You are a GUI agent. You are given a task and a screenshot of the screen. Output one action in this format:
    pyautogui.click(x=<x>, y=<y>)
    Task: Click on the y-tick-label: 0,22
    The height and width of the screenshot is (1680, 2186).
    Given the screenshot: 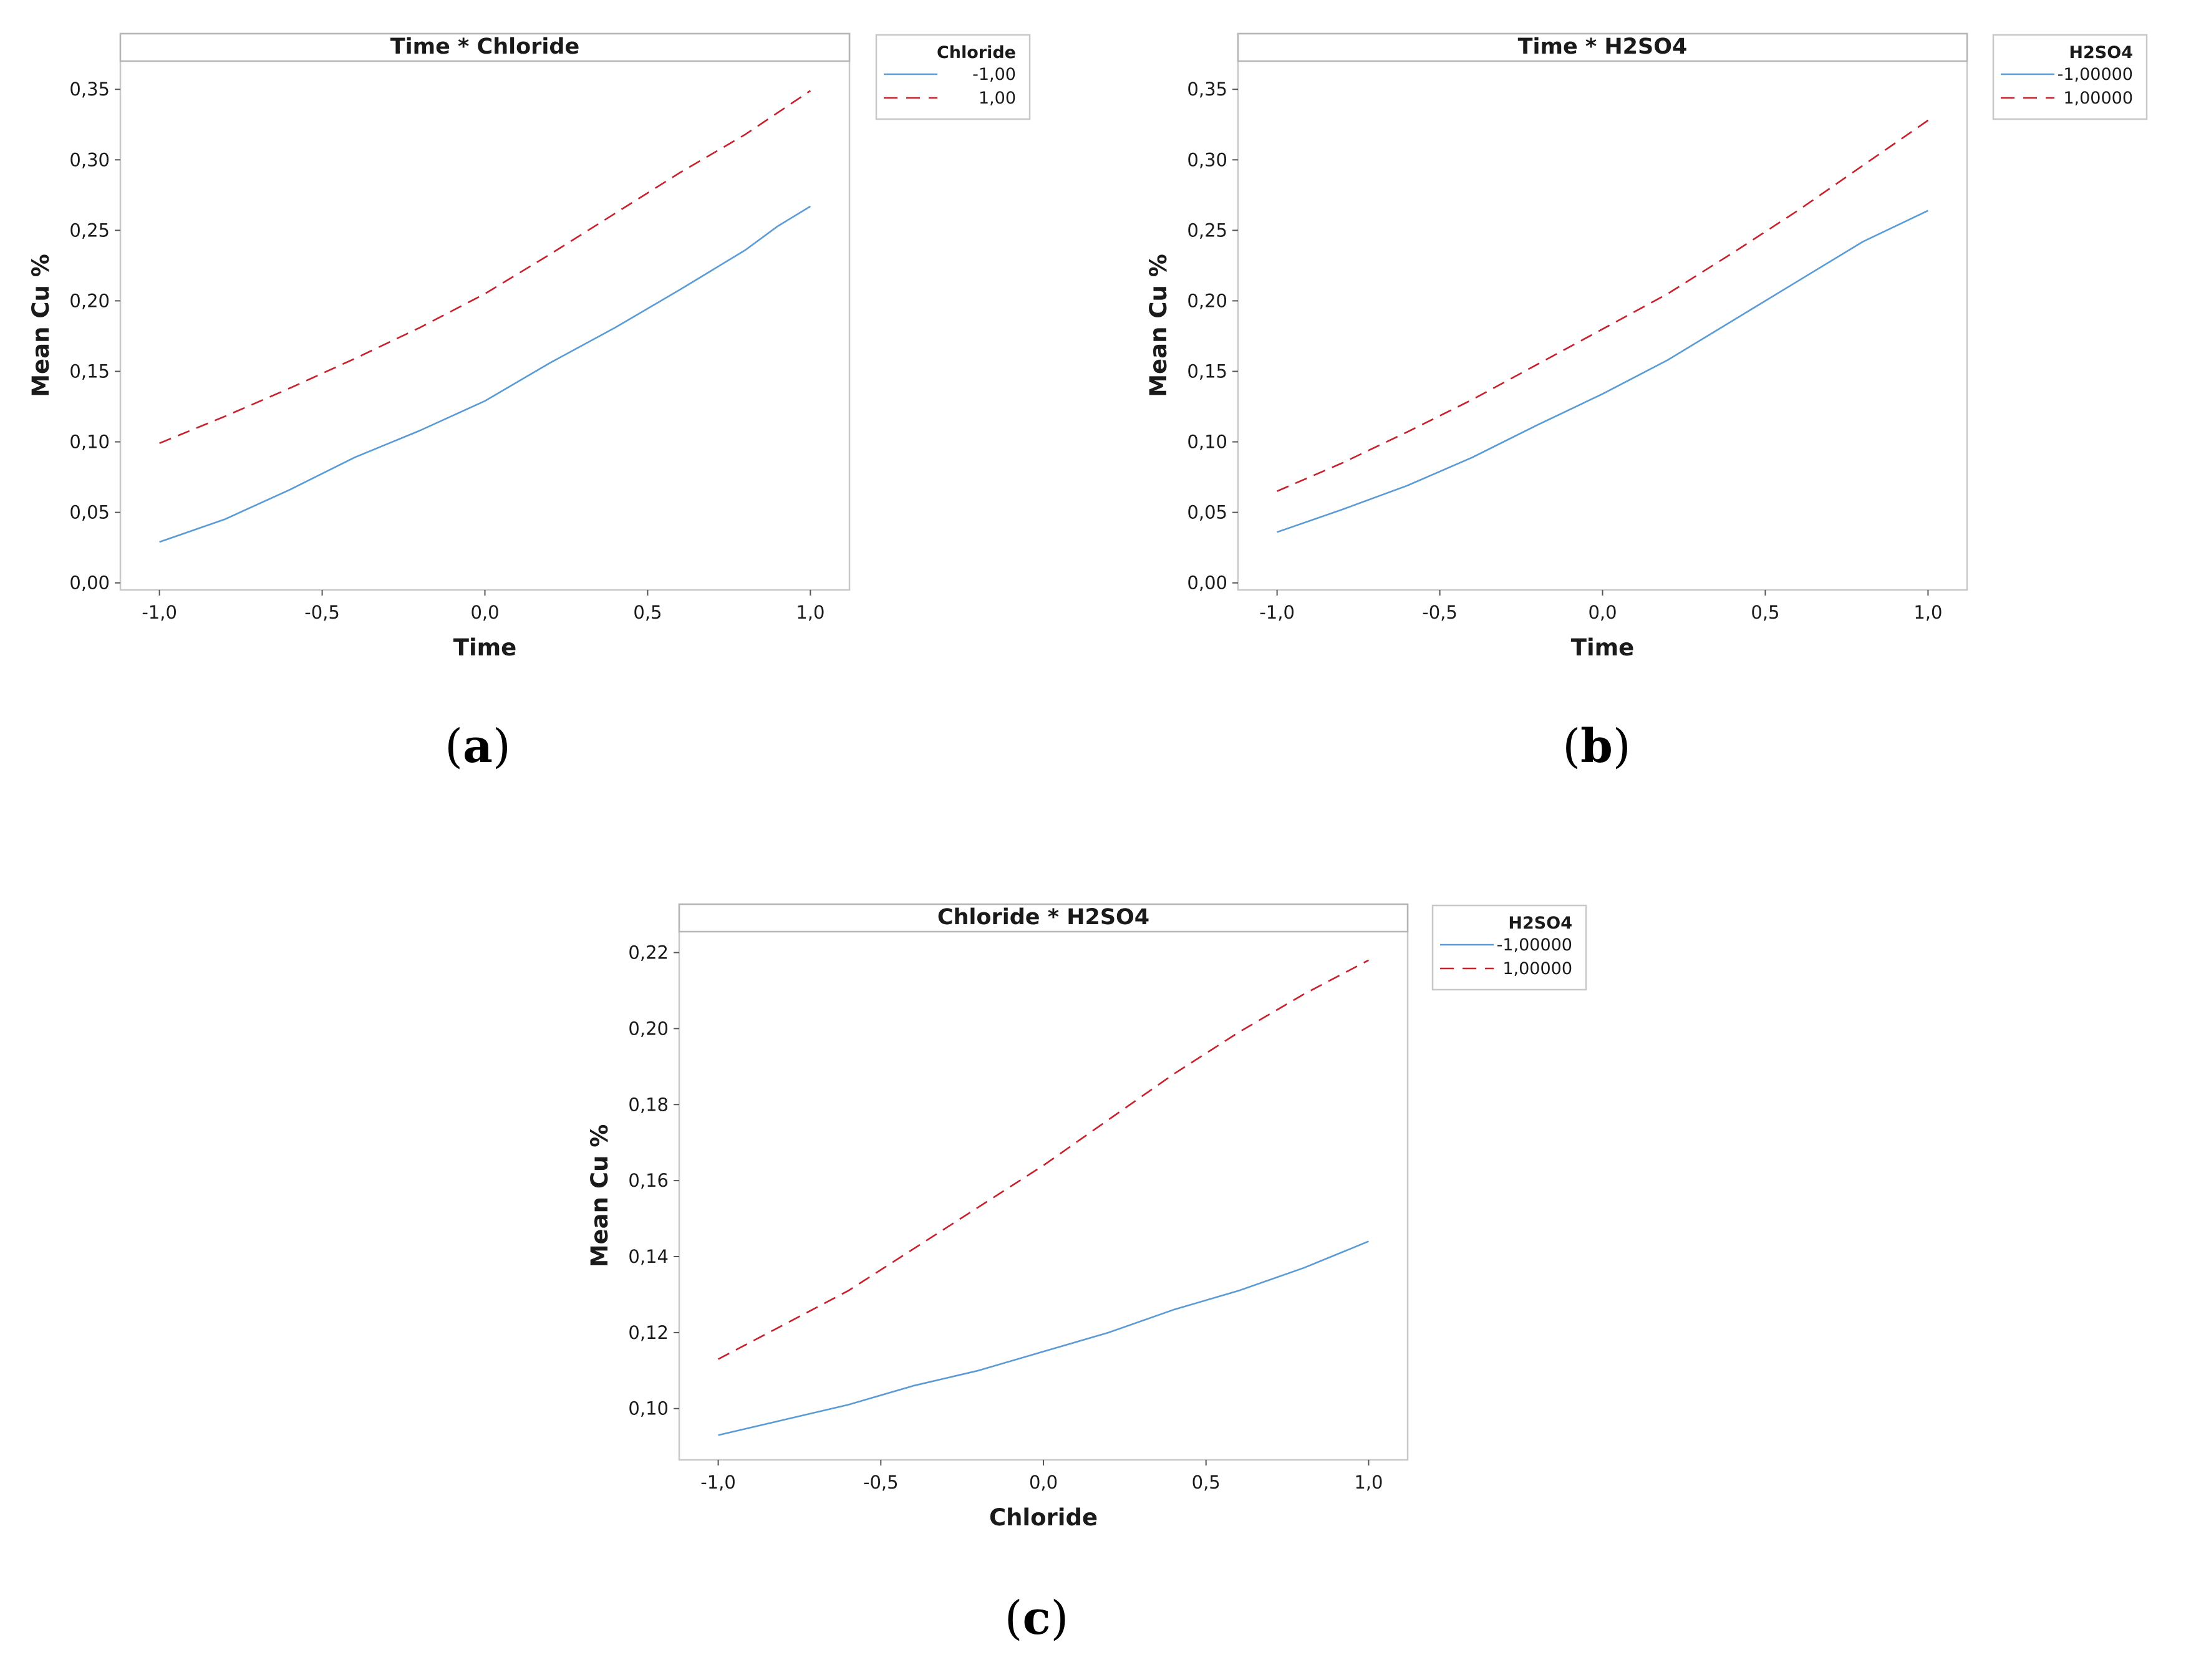 What is the action you would take?
    pyautogui.click(x=648, y=953)
    